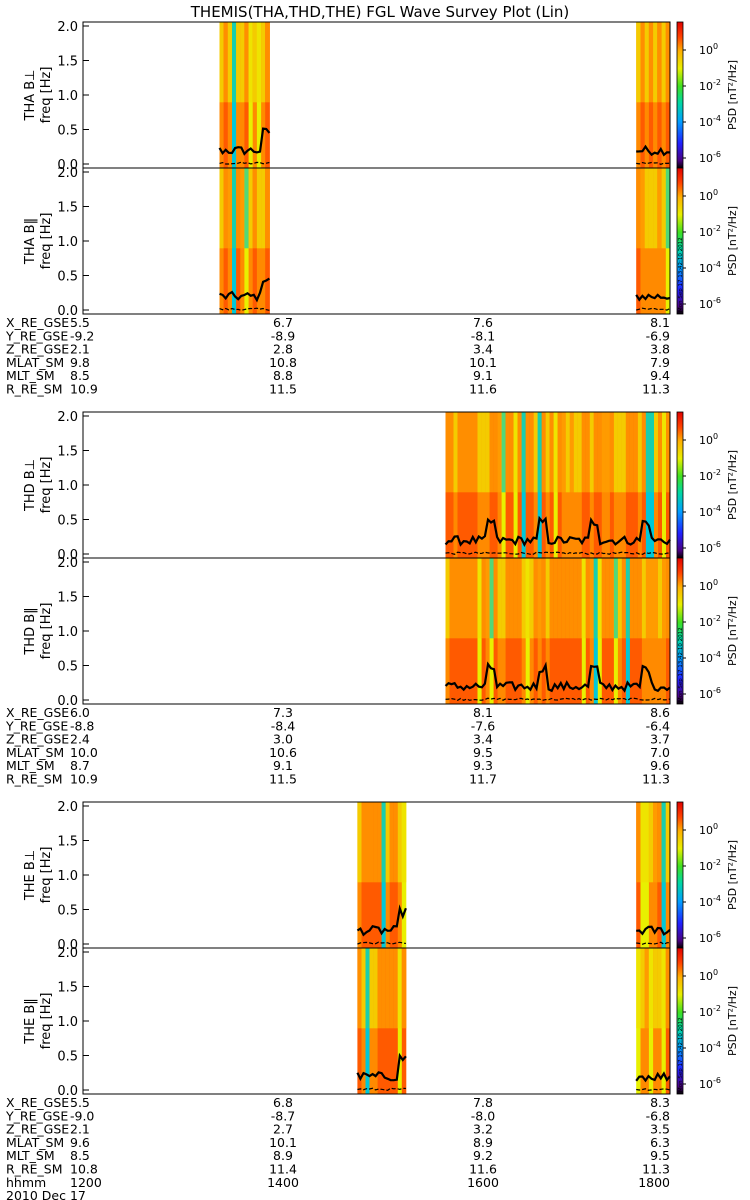  Describe the element at coordinates (46, 1021) in the screenshot. I see `y-axis-label: freq [Hz]` at that location.